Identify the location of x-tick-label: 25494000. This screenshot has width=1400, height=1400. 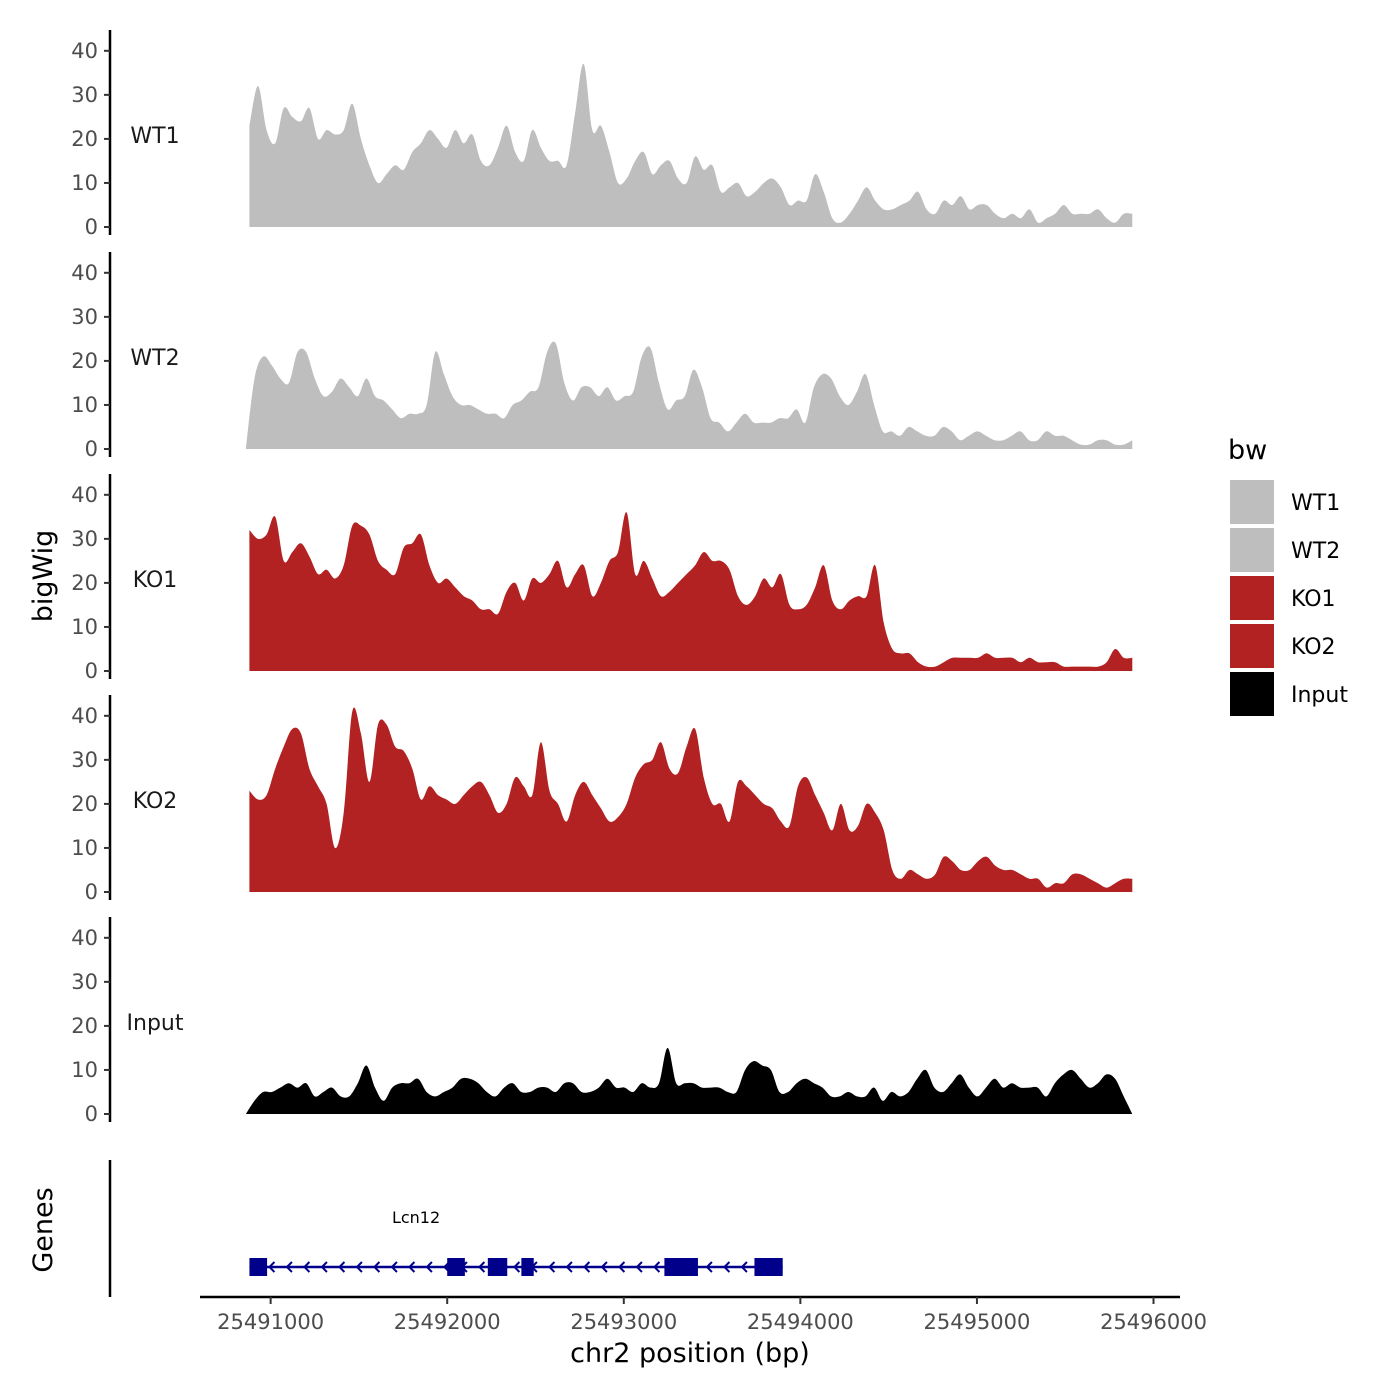
(800, 1322).